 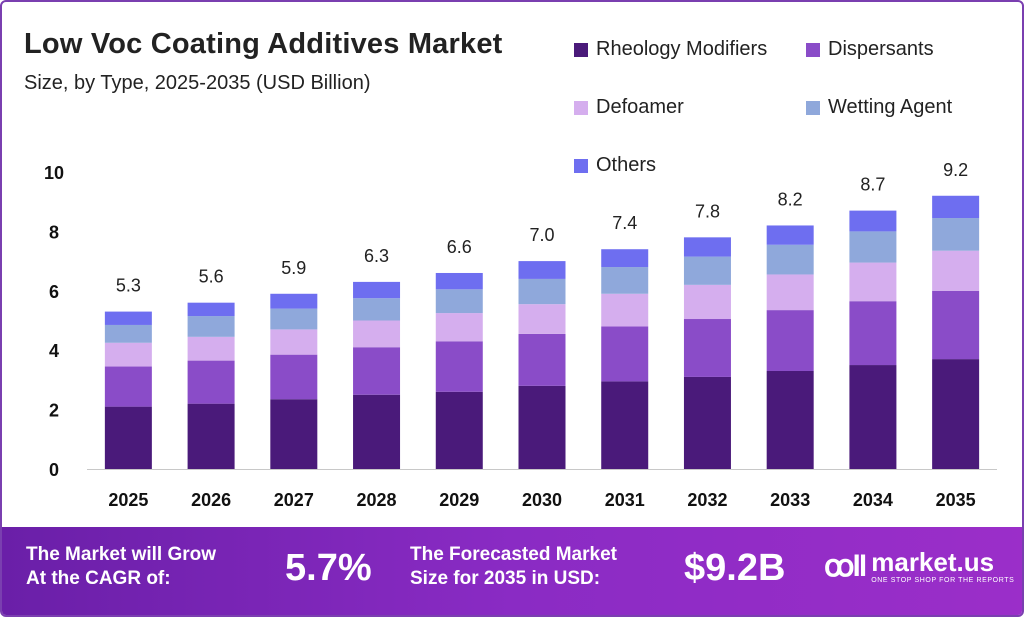 I want to click on legend-item-wetting-agent: Wetting Agent, so click(x=879, y=107).